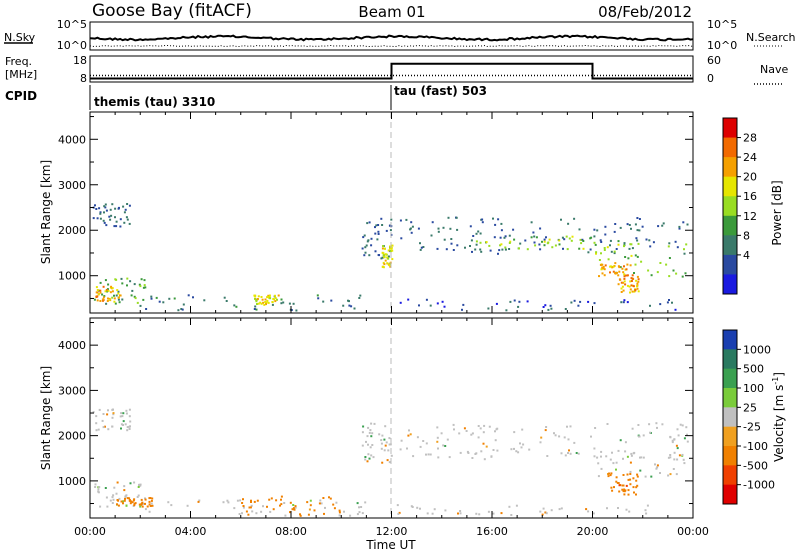  I want to click on freq-panel-frame, so click(391, 69).